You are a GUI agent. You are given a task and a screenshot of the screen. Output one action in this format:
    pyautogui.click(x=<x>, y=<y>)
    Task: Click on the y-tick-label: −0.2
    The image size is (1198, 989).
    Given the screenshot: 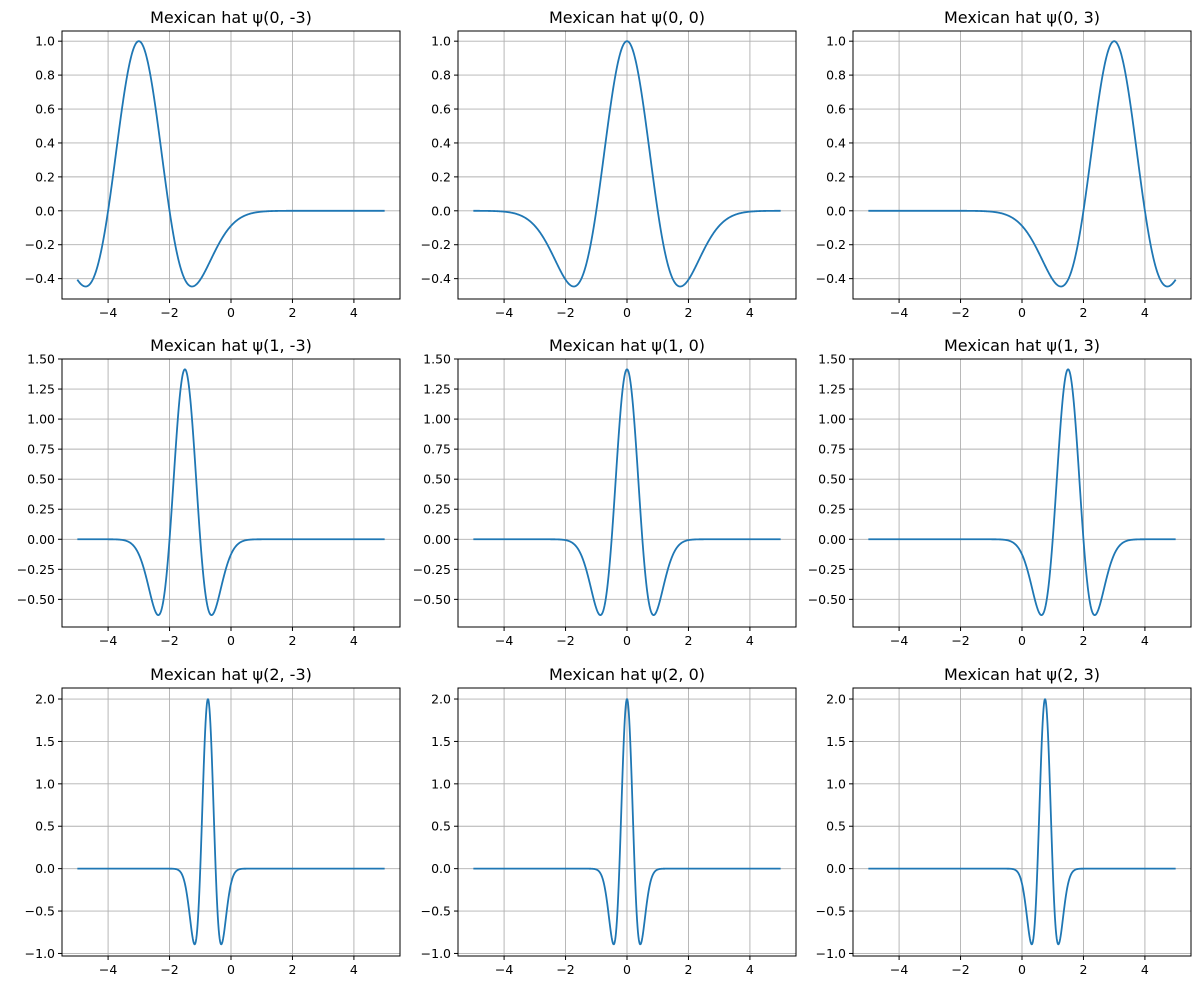 What is the action you would take?
    pyautogui.click(x=436, y=244)
    